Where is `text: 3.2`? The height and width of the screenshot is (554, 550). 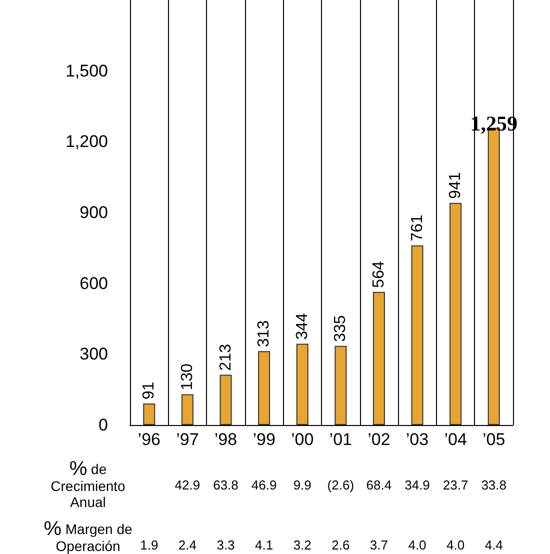 text: 3.2 is located at coordinates (302, 545).